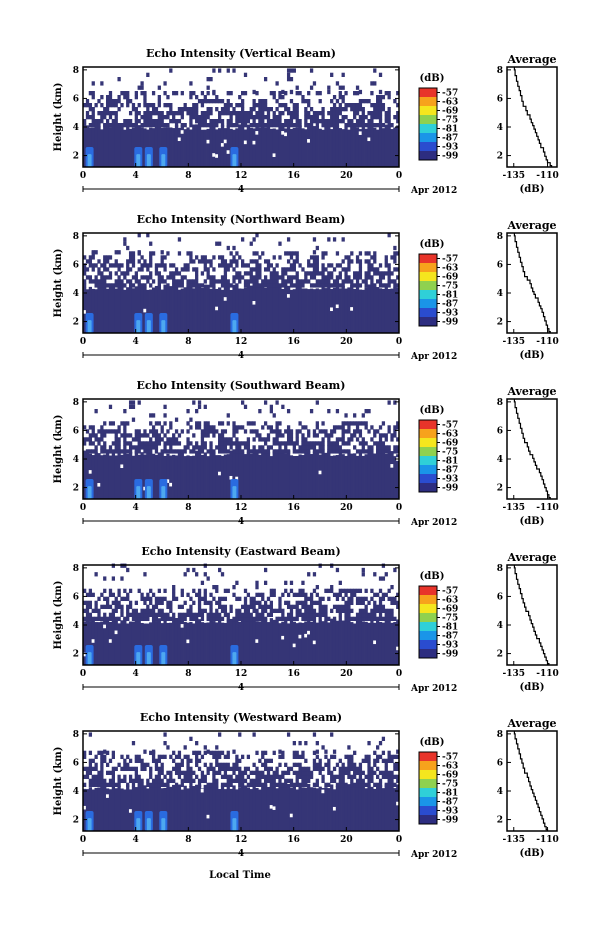 Image resolution: width=612 pixels, height=929 pixels. Describe the element at coordinates (138, 326) in the screenshot. I see `peak-echo` at that location.